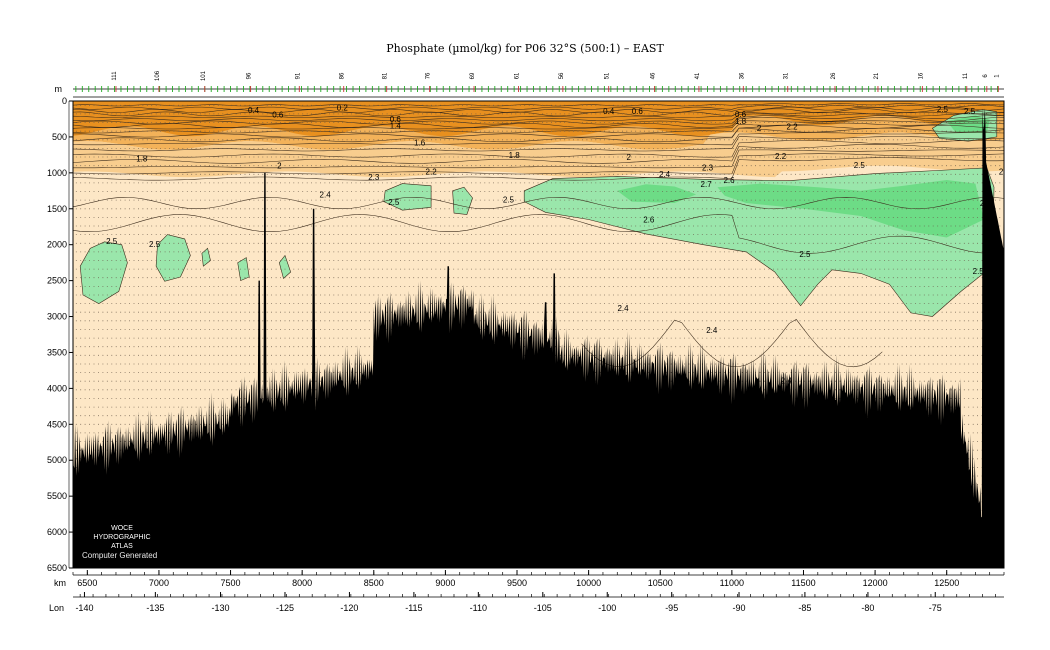 The width and height of the screenshot is (1050, 650). I want to click on station-number-label: 96, so click(250, 75).